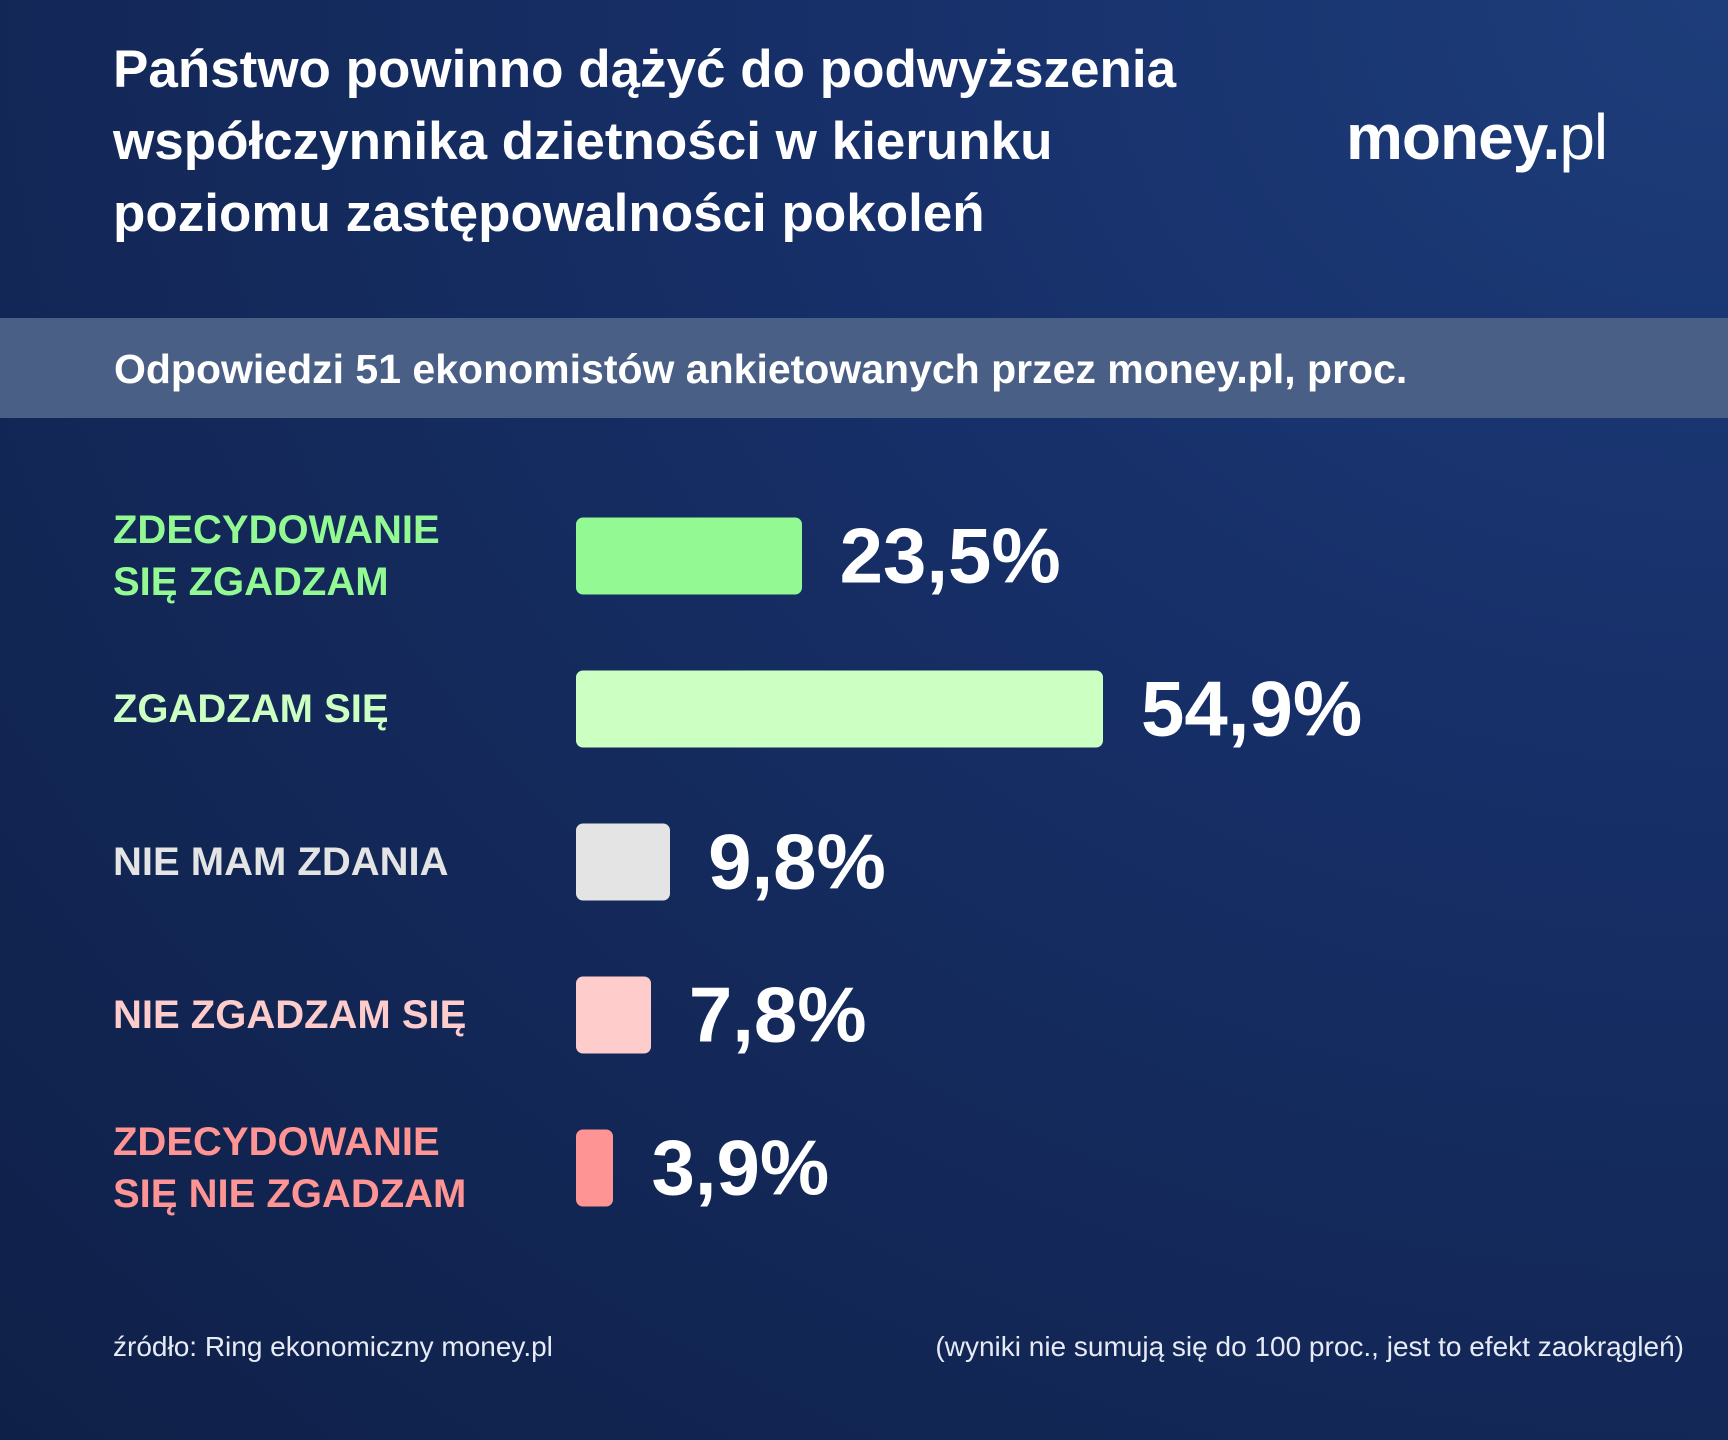  I want to click on bar-row: ZGADZAM SIĘ 54,9%, so click(864, 709).